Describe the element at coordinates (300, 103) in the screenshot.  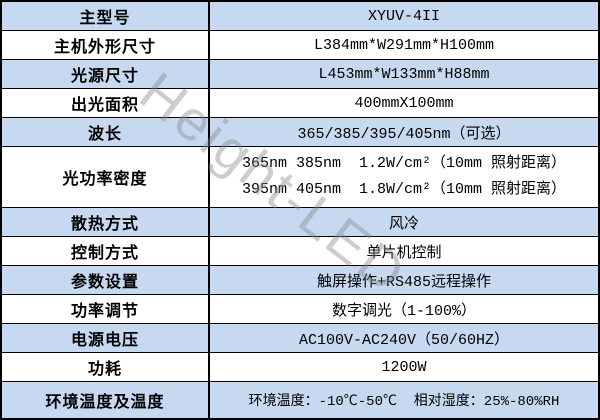
I see `table-row: 出光面积 400mmX100mm` at that location.